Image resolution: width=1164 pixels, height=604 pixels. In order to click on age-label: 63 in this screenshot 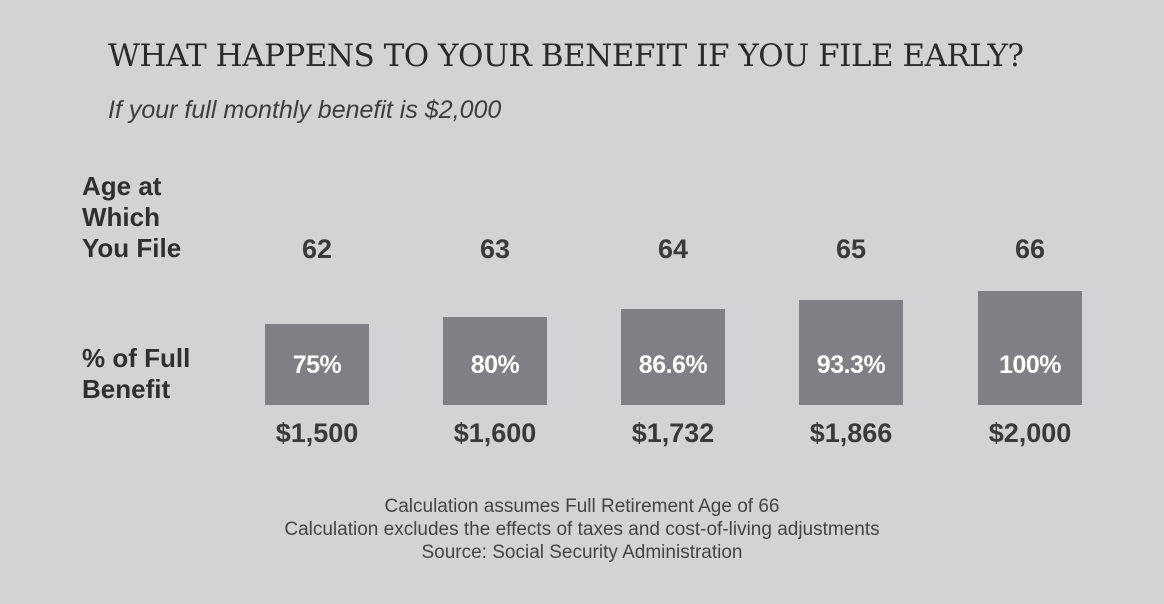, I will do `click(495, 249)`.